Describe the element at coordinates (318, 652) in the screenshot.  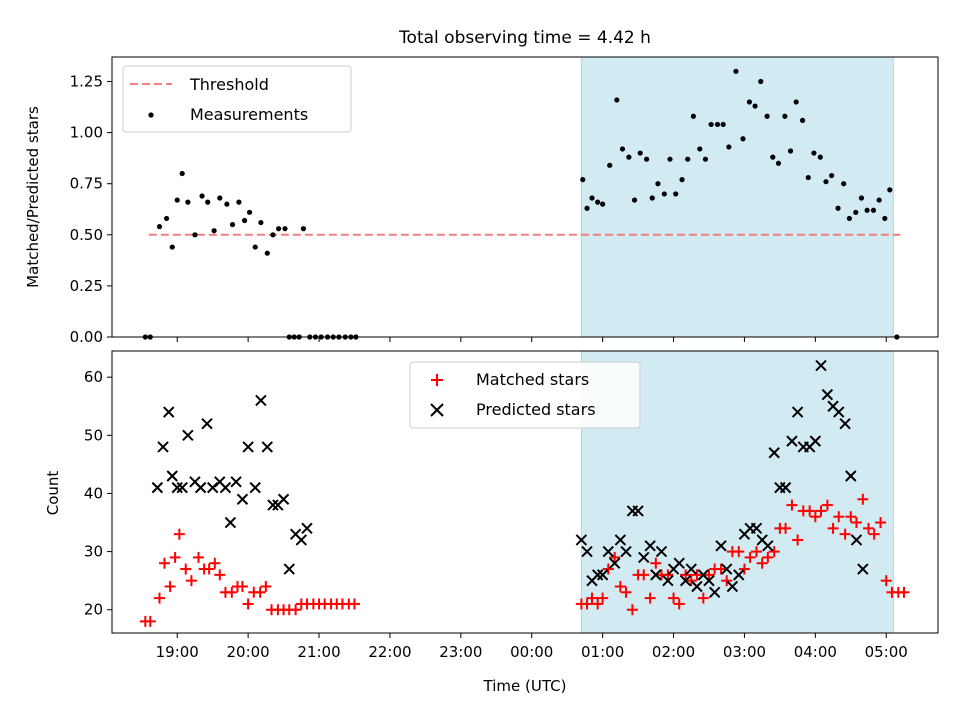
I see `x-tick-label: 21:00` at that location.